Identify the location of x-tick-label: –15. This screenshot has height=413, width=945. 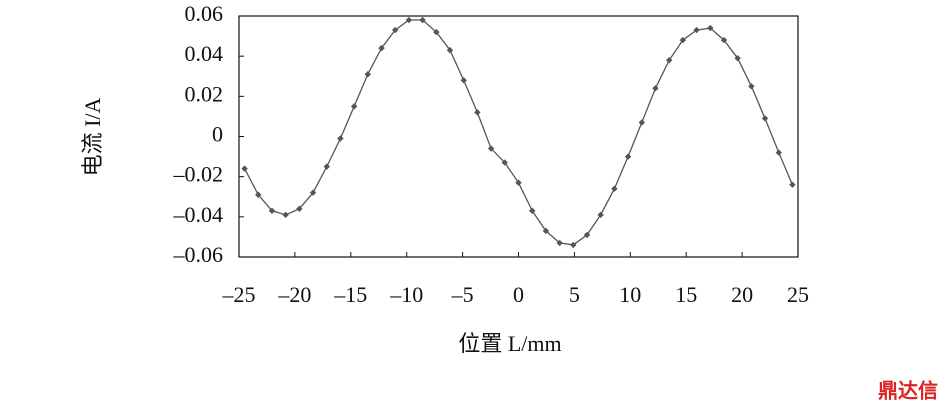
(350, 294).